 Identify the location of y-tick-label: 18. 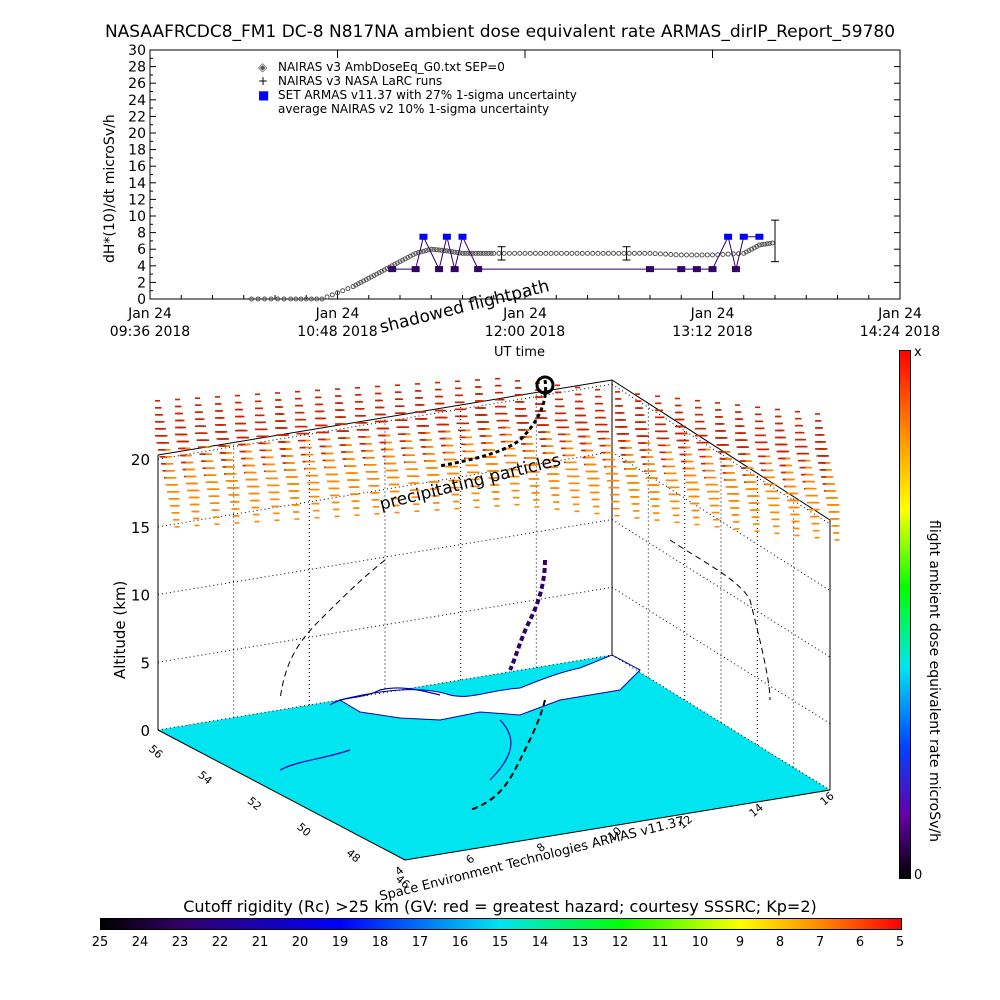
(137, 151).